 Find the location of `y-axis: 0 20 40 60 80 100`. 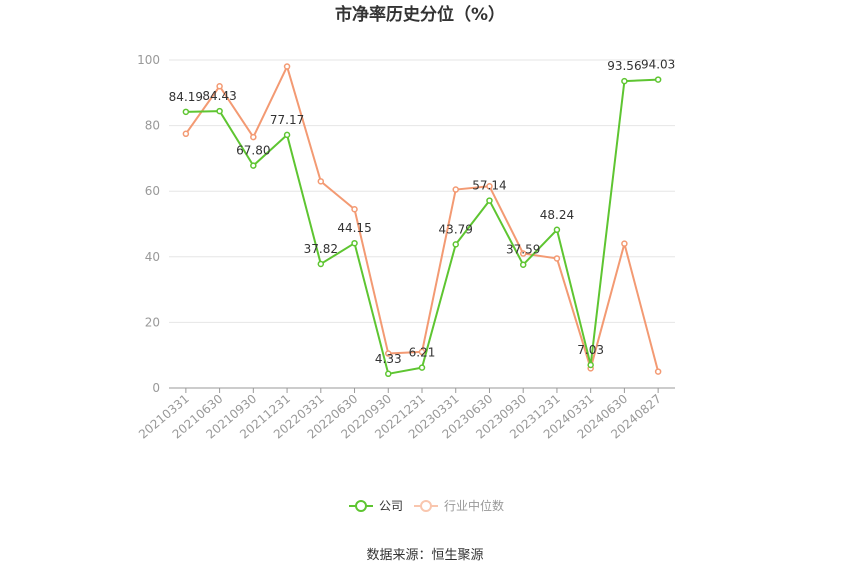

y-axis: 0 20 40 60 80 100 is located at coordinates (148, 224).